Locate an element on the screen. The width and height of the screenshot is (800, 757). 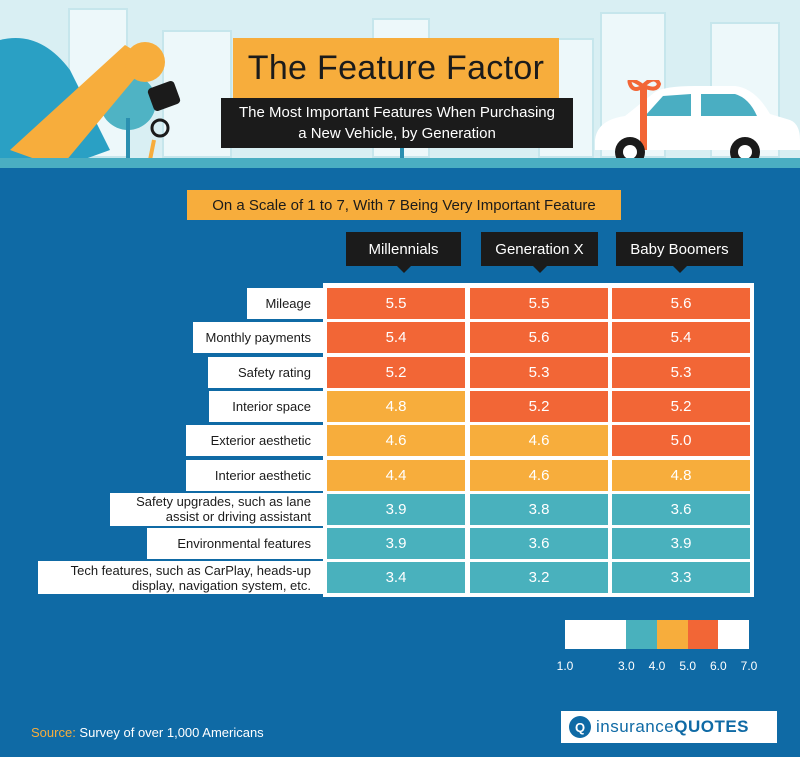
column-header: Baby Boomers is located at coordinates (679, 252).